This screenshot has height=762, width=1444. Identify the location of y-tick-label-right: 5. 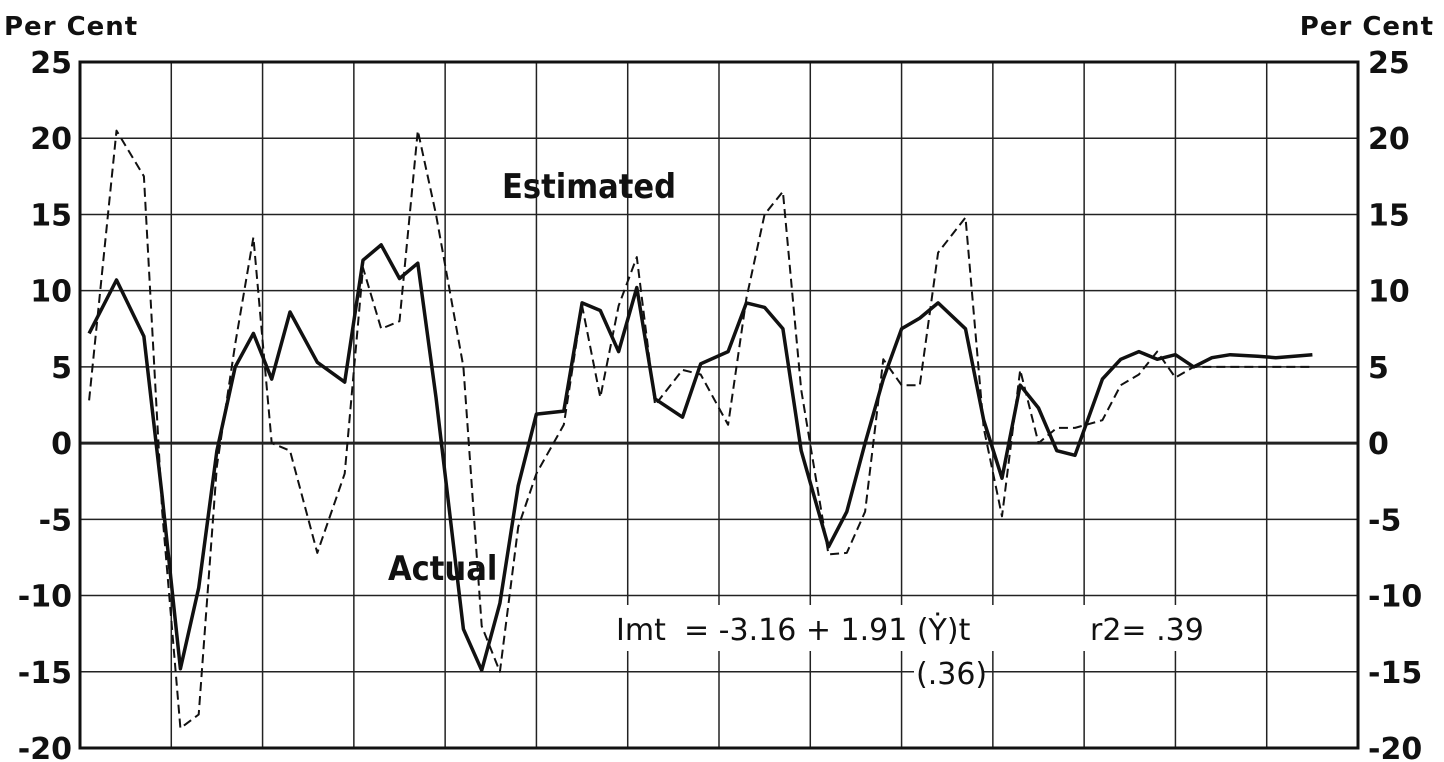
(1378, 368).